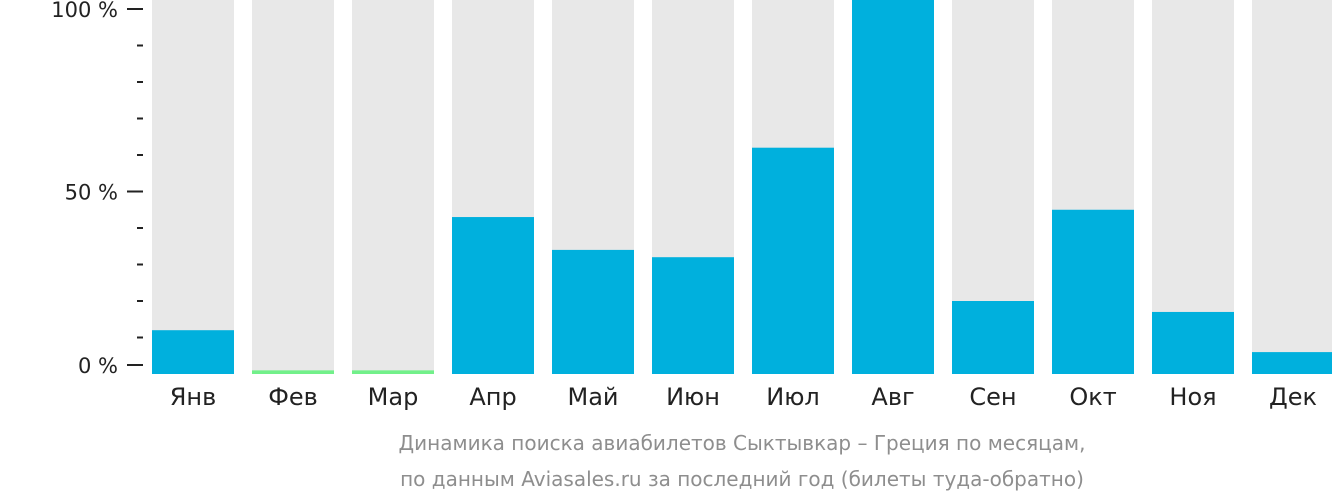 This screenshot has height=502, width=1332. I want to click on x-axis-category-label: Май, so click(592, 397).